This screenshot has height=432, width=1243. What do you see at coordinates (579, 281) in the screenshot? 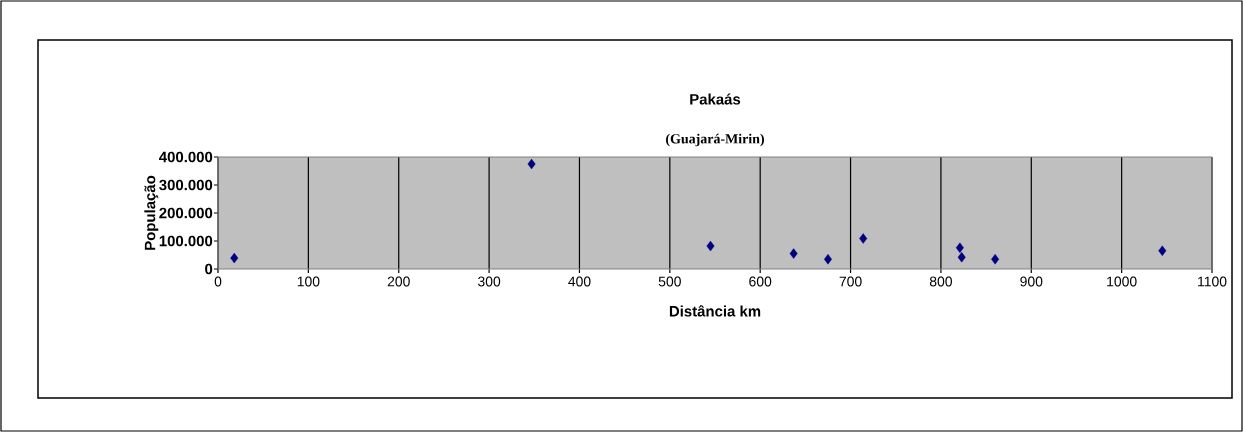
I see `x-tick-label: 400` at bounding box center [579, 281].